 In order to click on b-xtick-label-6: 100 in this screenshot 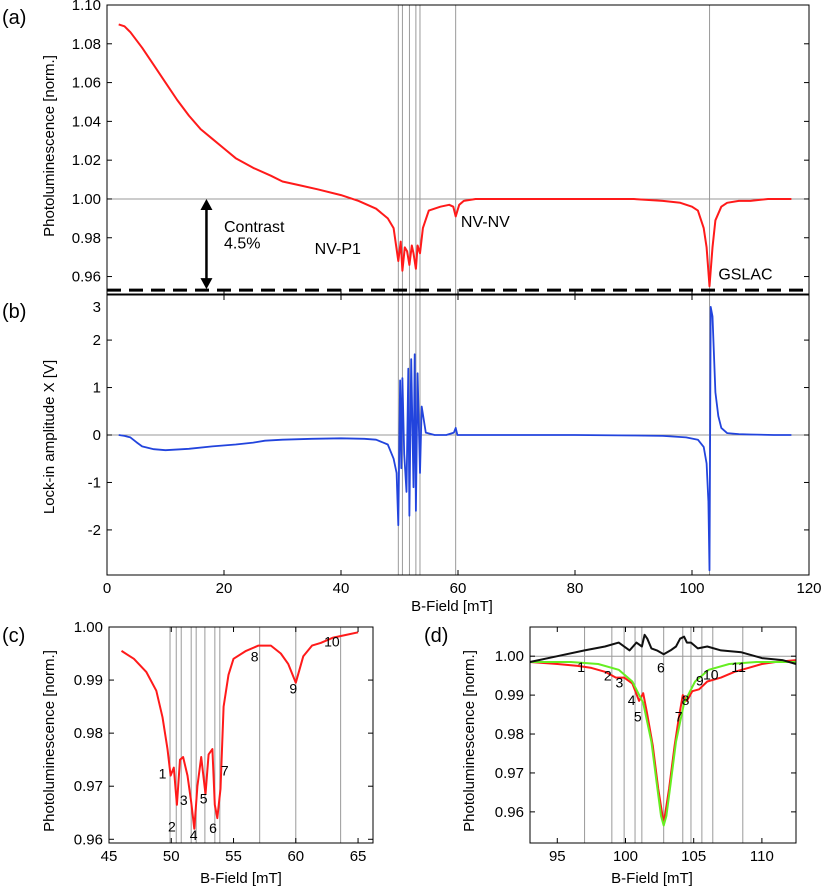, I will do `click(691, 588)`.